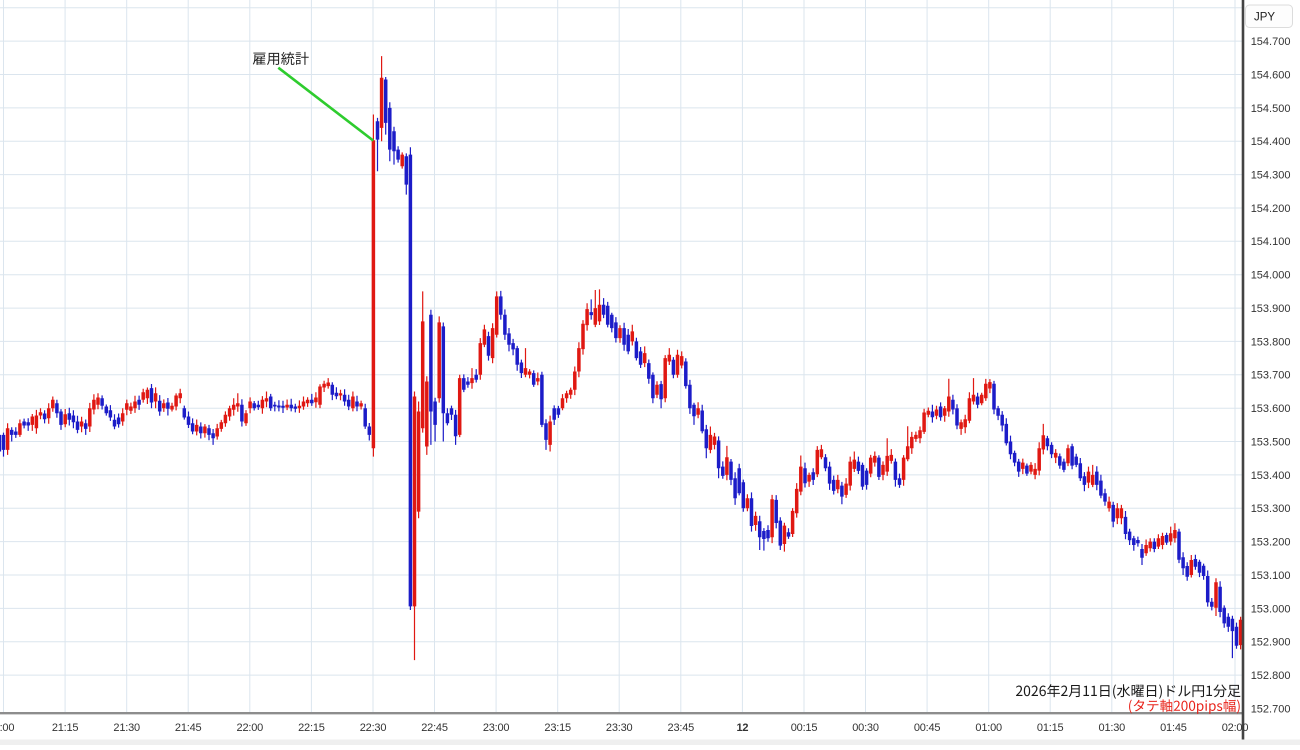 Image resolution: width=1300 pixels, height=750 pixels. What do you see at coordinates (1271, 176) in the screenshot?
I see `svg-text: 154.300` at bounding box center [1271, 176].